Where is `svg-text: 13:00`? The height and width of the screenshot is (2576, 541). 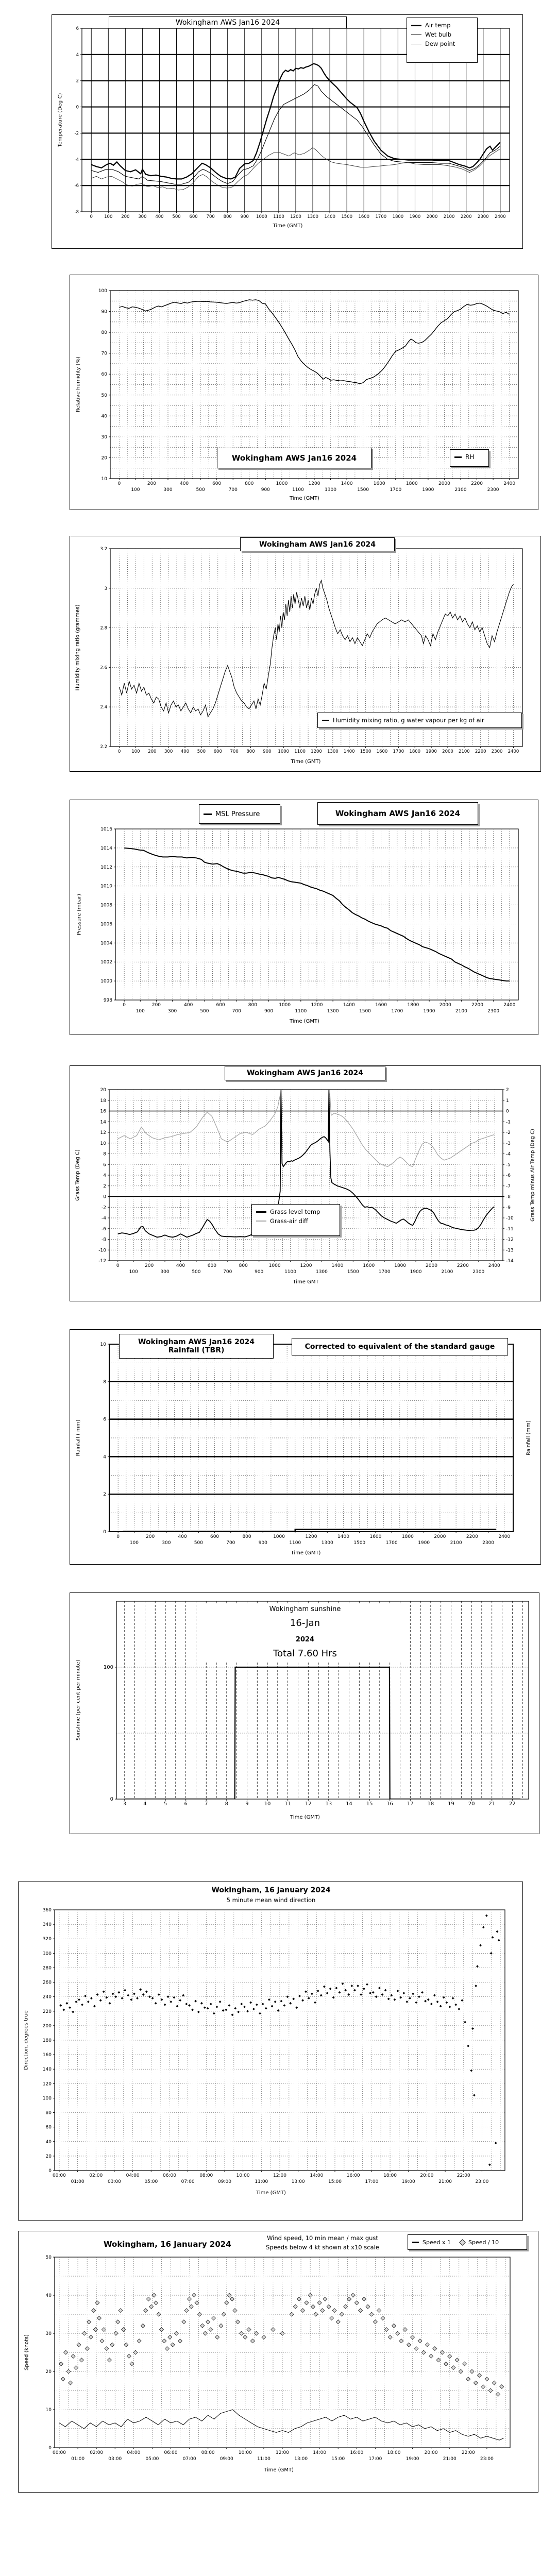 svg-text: 13:00 is located at coordinates (301, 2459).